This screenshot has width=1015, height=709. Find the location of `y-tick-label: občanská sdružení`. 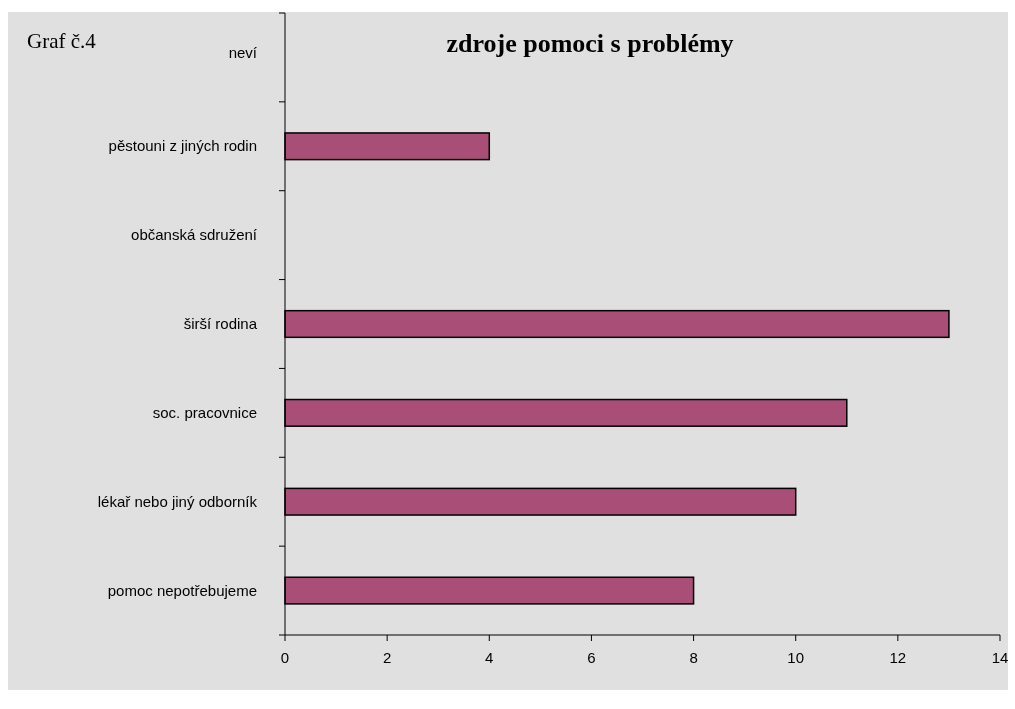

y-tick-label: občanská sdružení is located at coordinates (194, 235).